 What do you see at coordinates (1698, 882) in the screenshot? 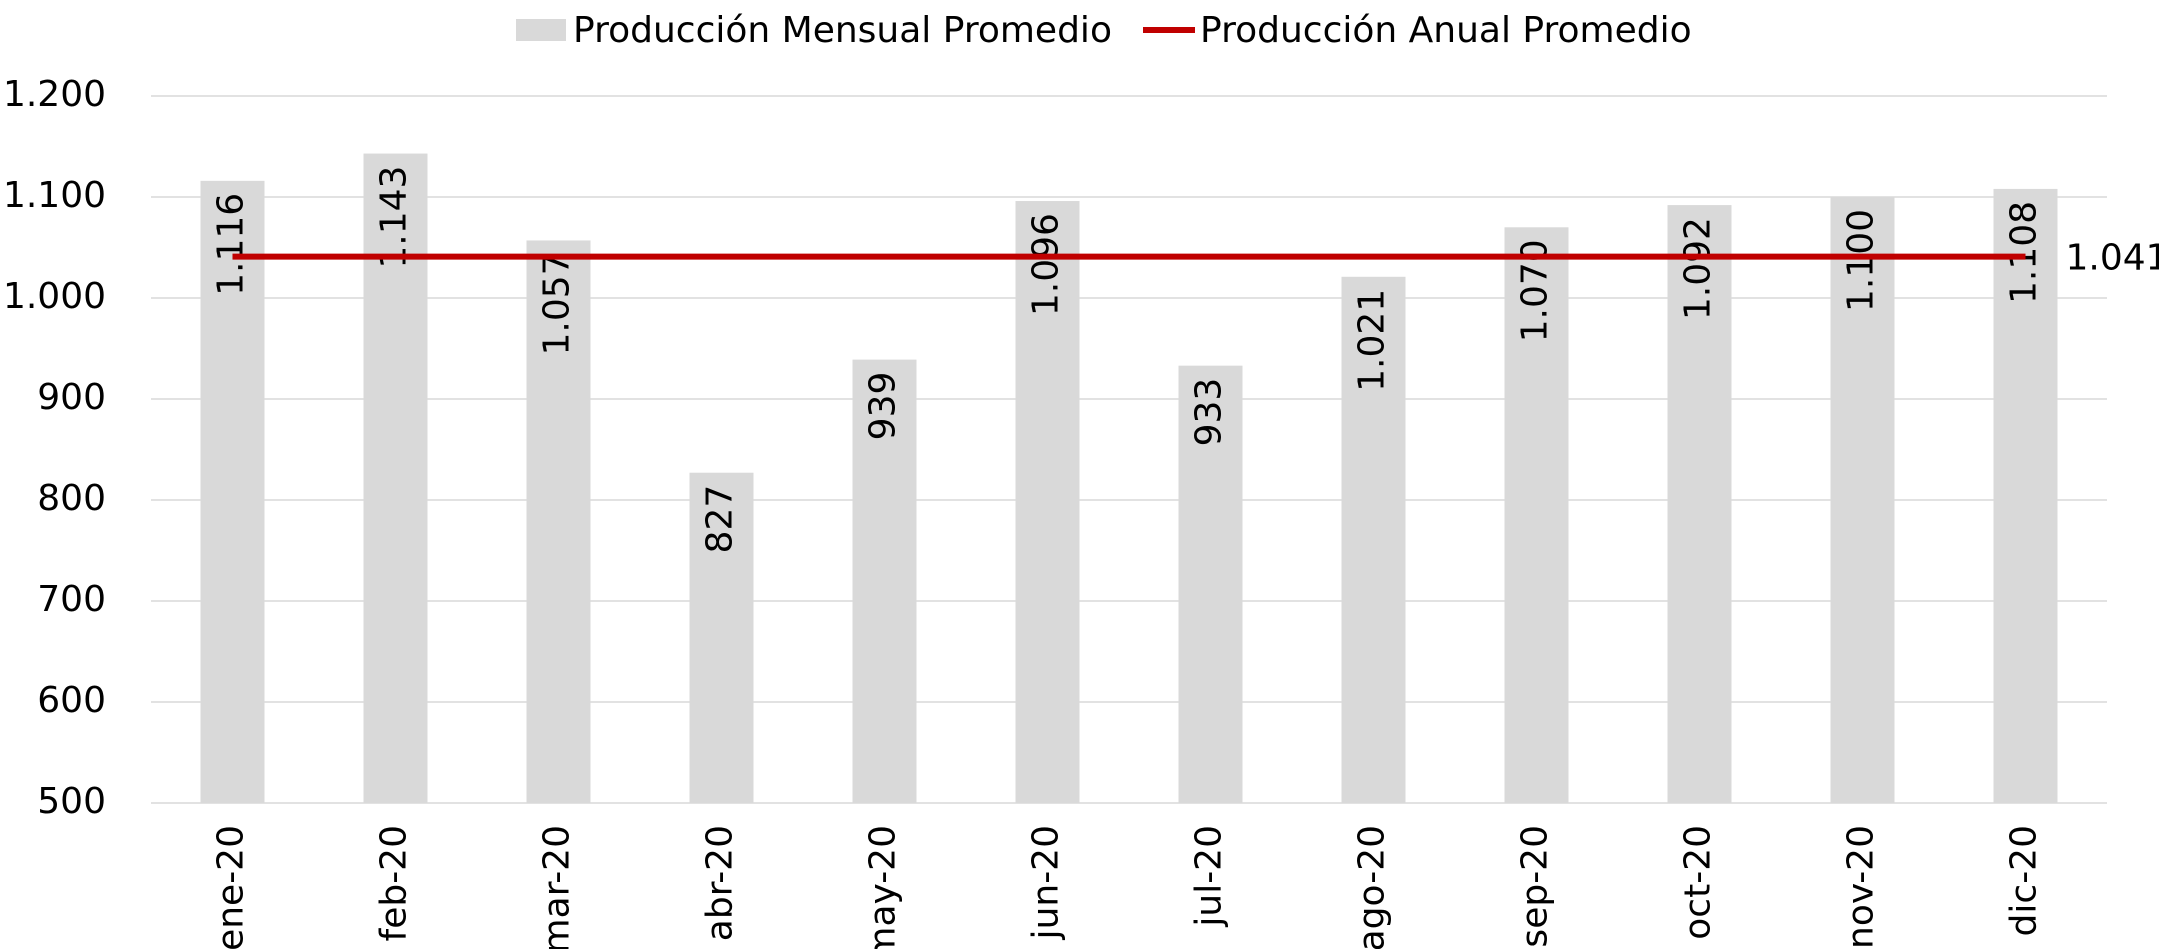
I see `x-tick-label: oct-20` at bounding box center [1698, 882].